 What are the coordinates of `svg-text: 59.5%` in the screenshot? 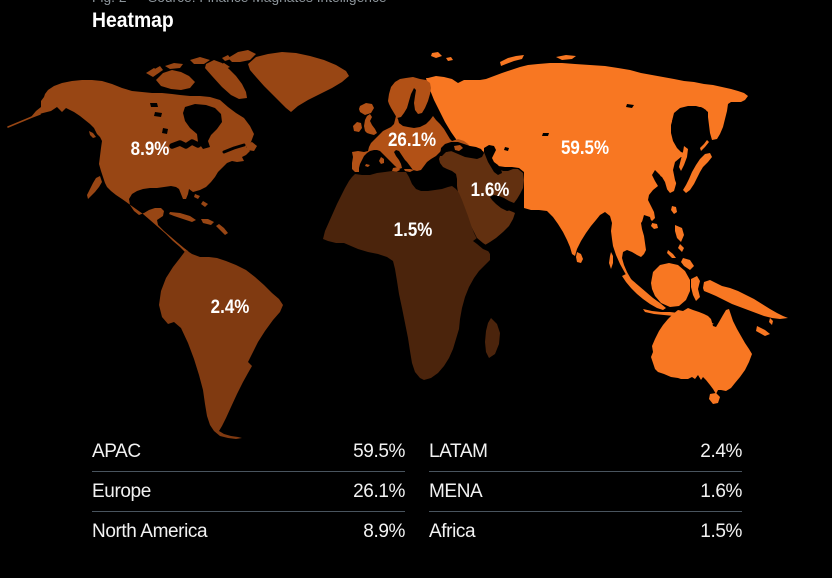 It's located at (585, 147).